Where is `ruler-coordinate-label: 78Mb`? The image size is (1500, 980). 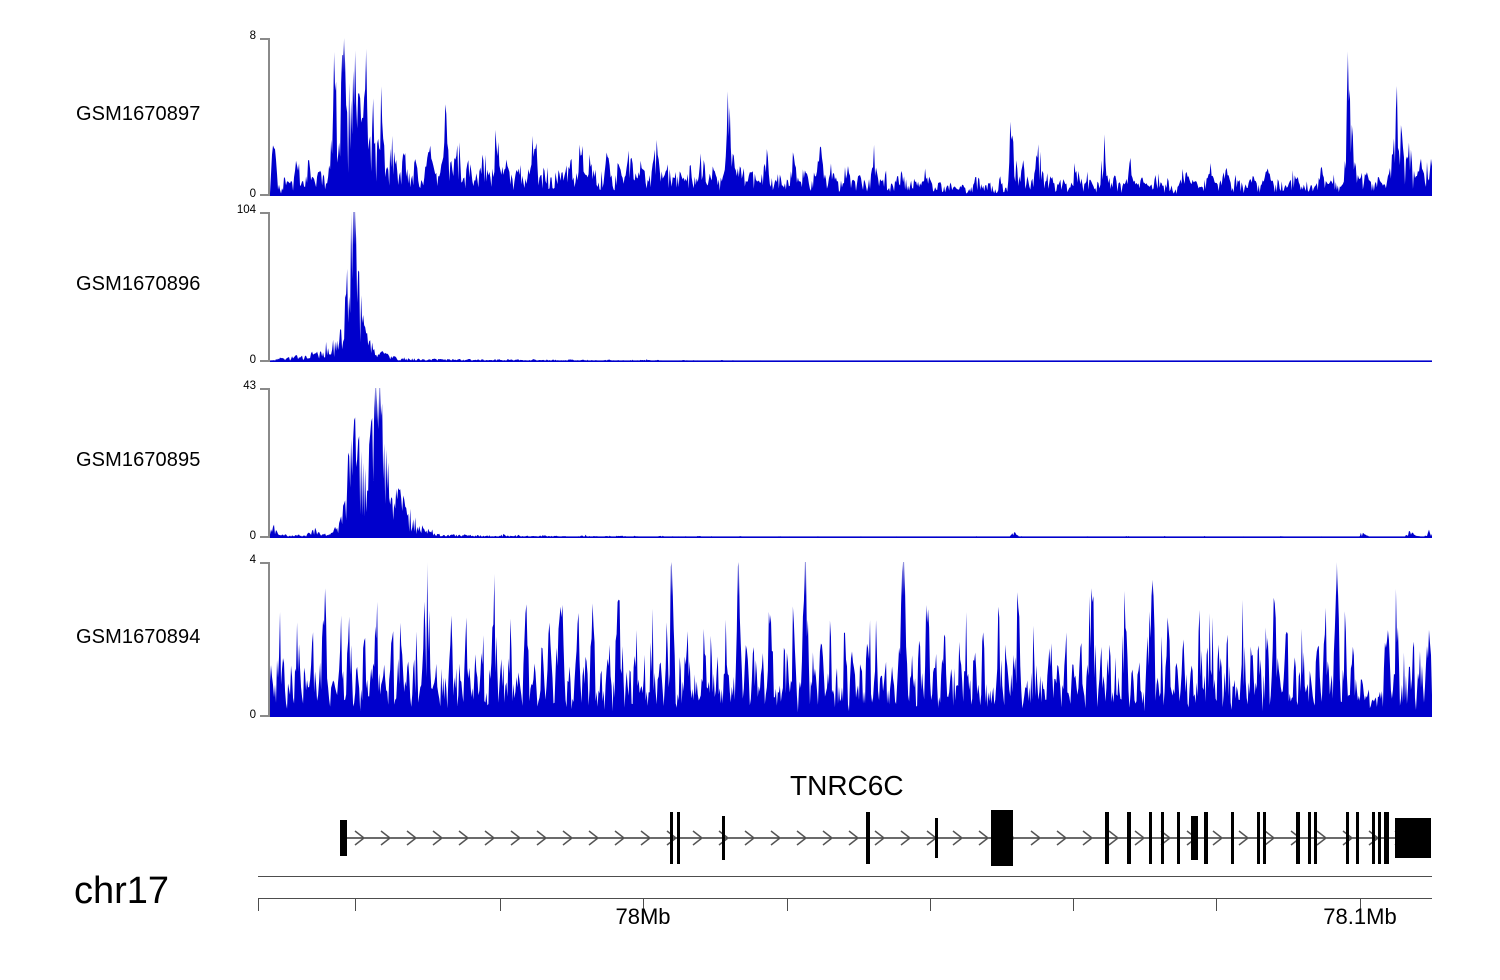 ruler-coordinate-label: 78Mb is located at coordinates (643, 916).